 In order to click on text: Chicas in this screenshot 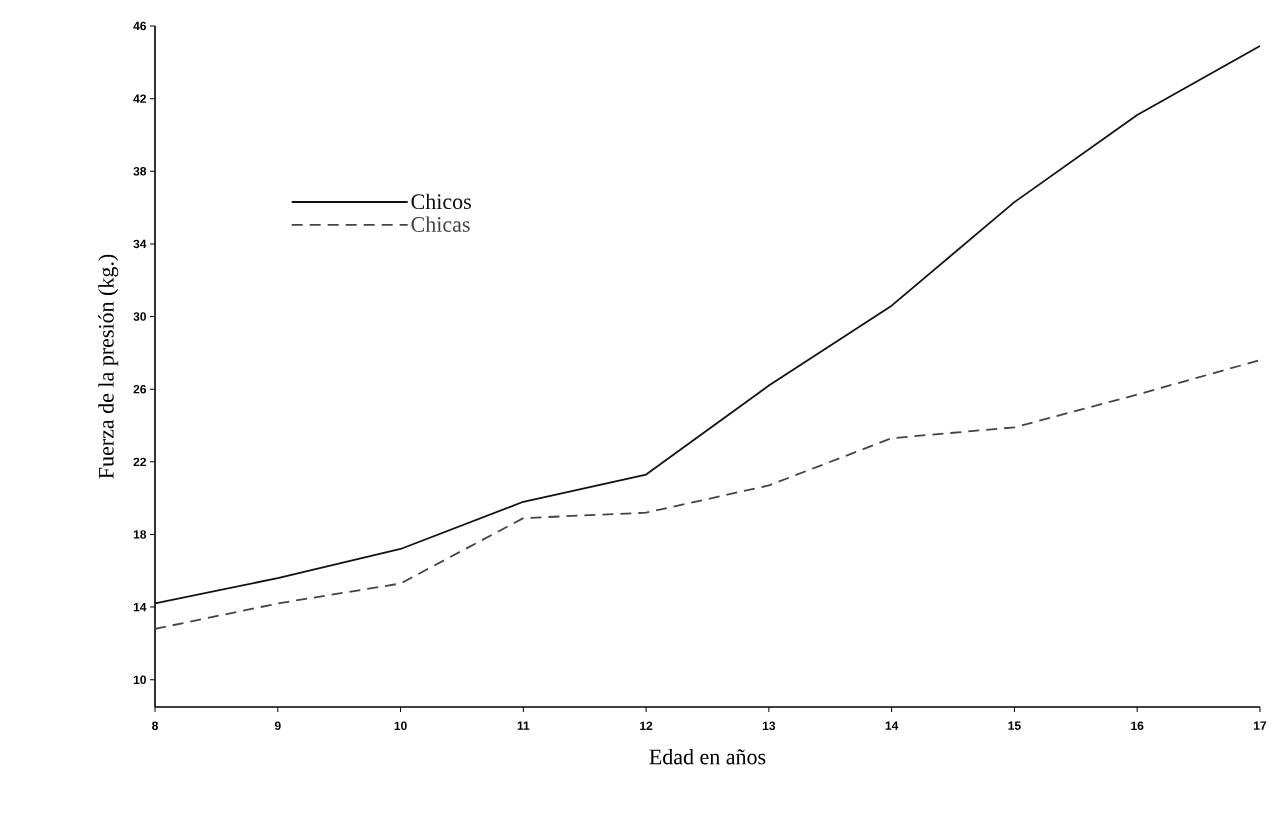, I will do `click(440, 224)`.